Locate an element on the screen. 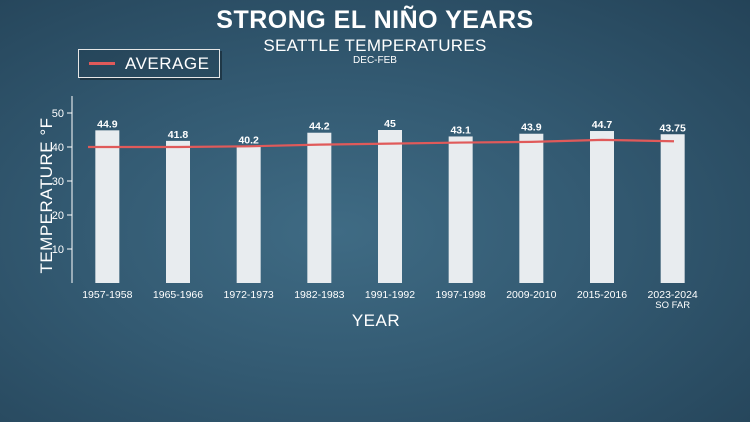  x-tick-label: 2015-2016 is located at coordinates (602, 295).